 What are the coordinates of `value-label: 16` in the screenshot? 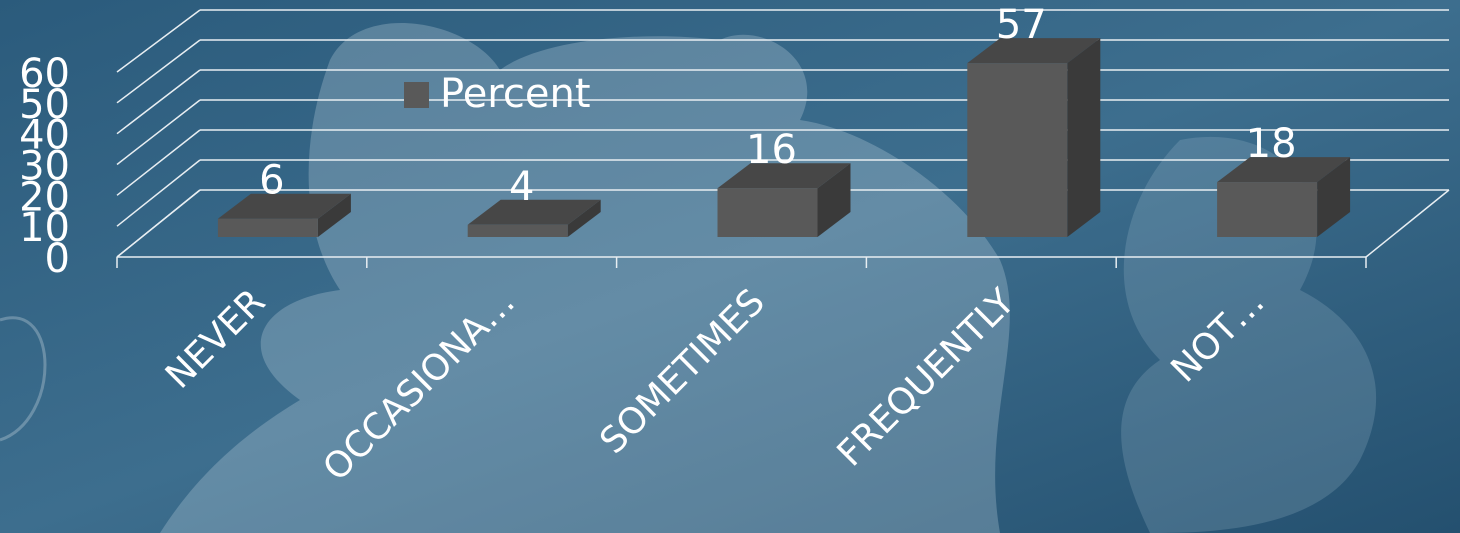 It's located at (771, 150).